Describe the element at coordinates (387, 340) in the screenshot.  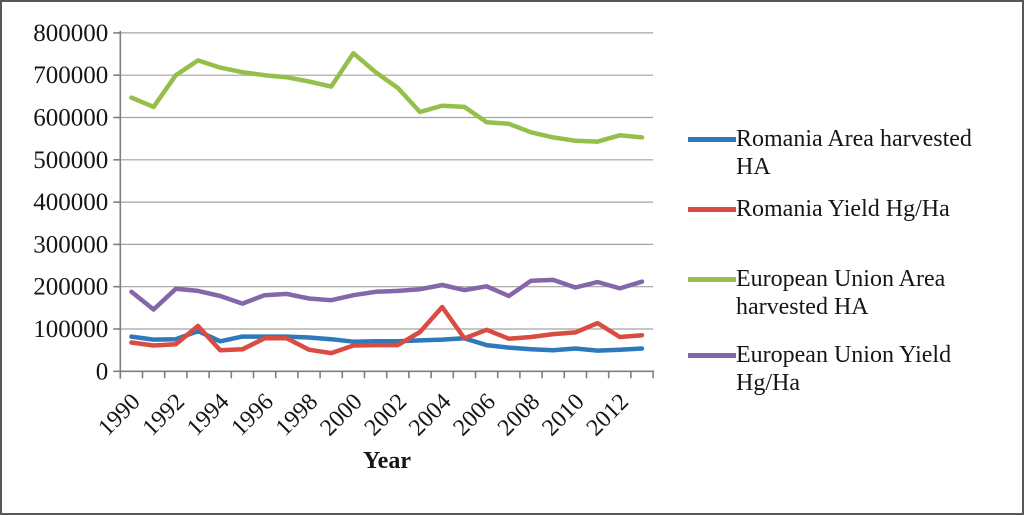
I see `series-line-romania-area-harvested-ha` at that location.